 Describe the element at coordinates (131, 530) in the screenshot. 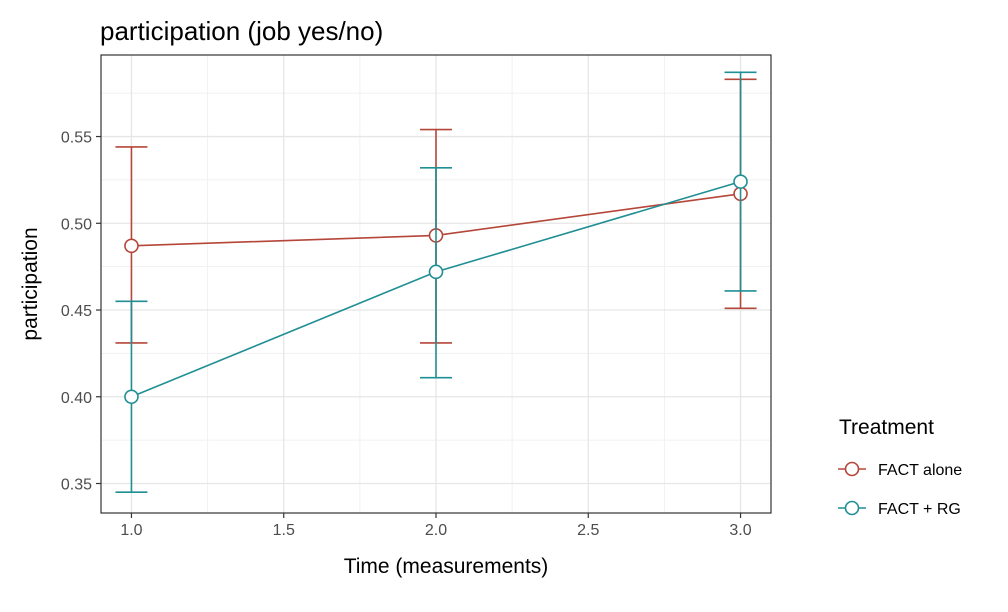

I see `x-tick-label: 1.0` at that location.